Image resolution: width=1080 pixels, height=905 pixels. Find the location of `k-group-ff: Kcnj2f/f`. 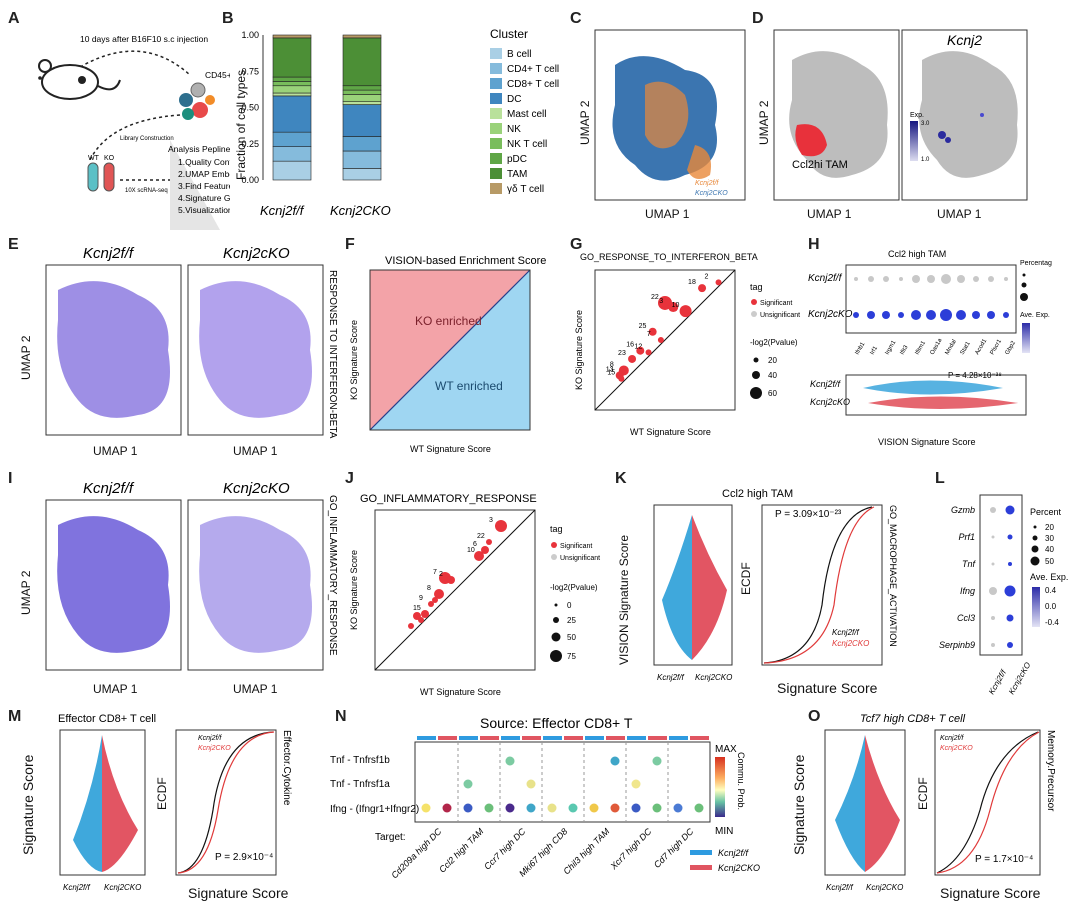

k-group-ff: Kcnj2f/f is located at coordinates (670, 677).